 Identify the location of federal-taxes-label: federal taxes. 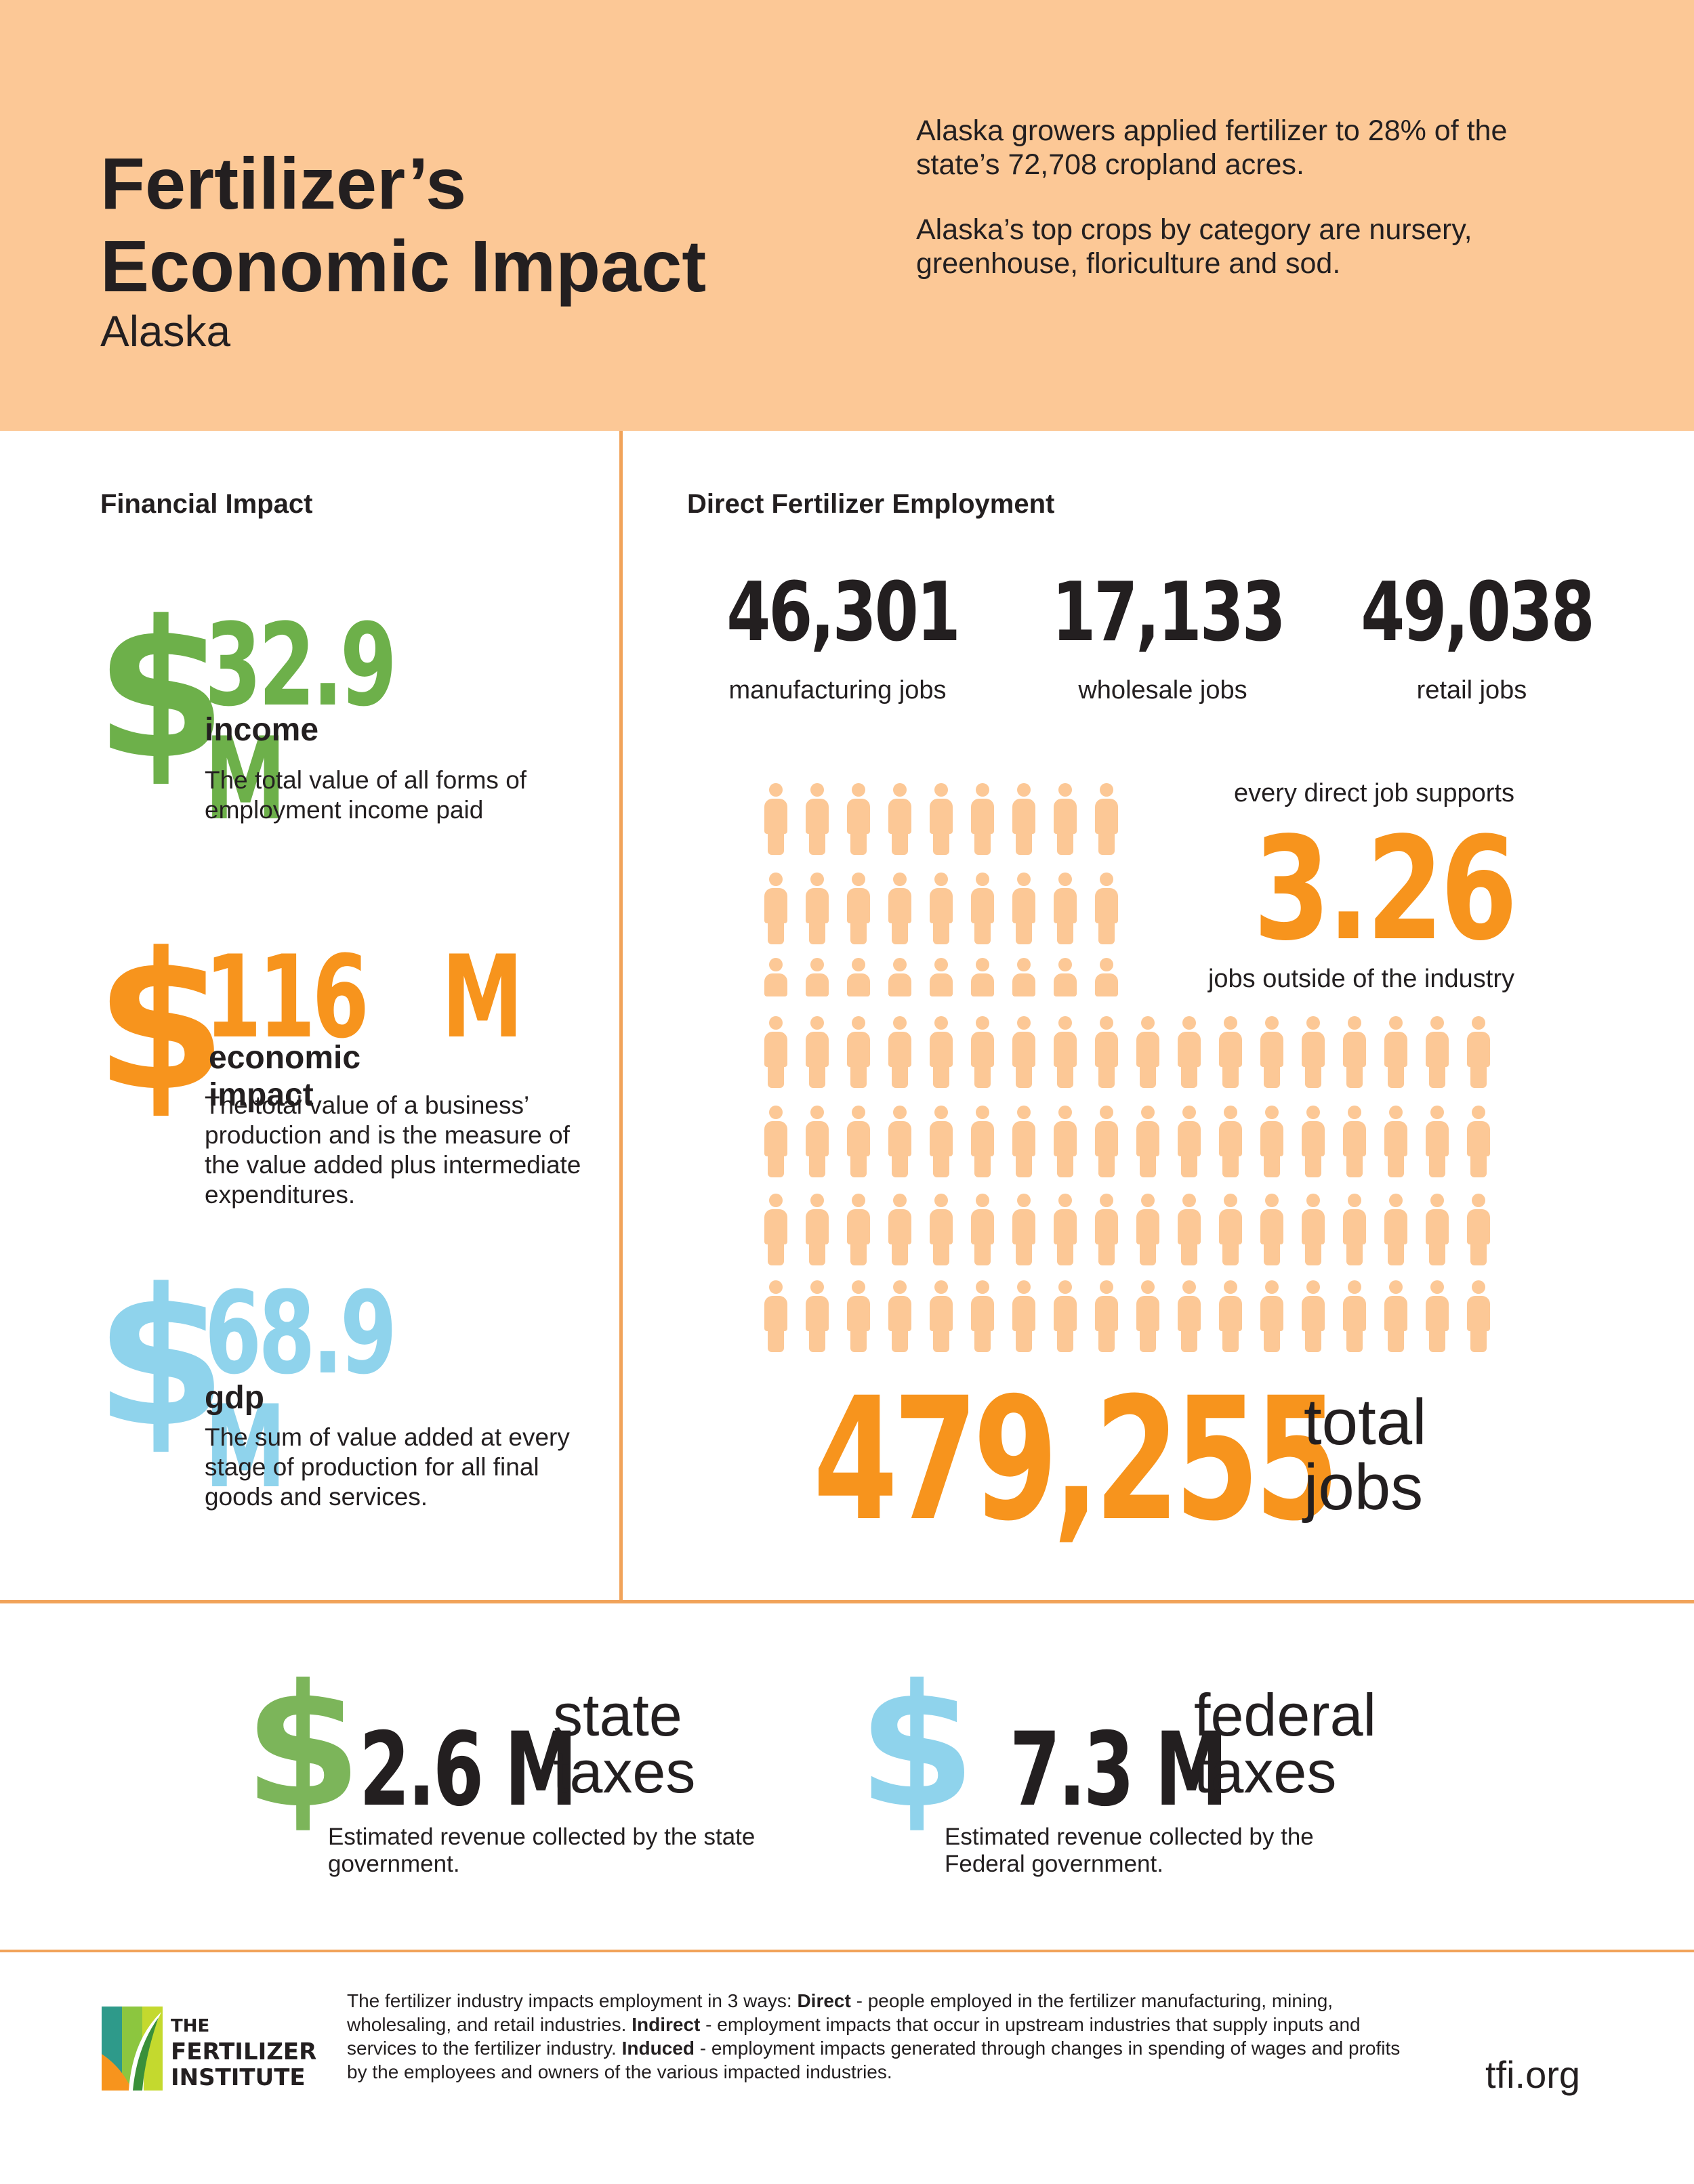
(1285, 1743).